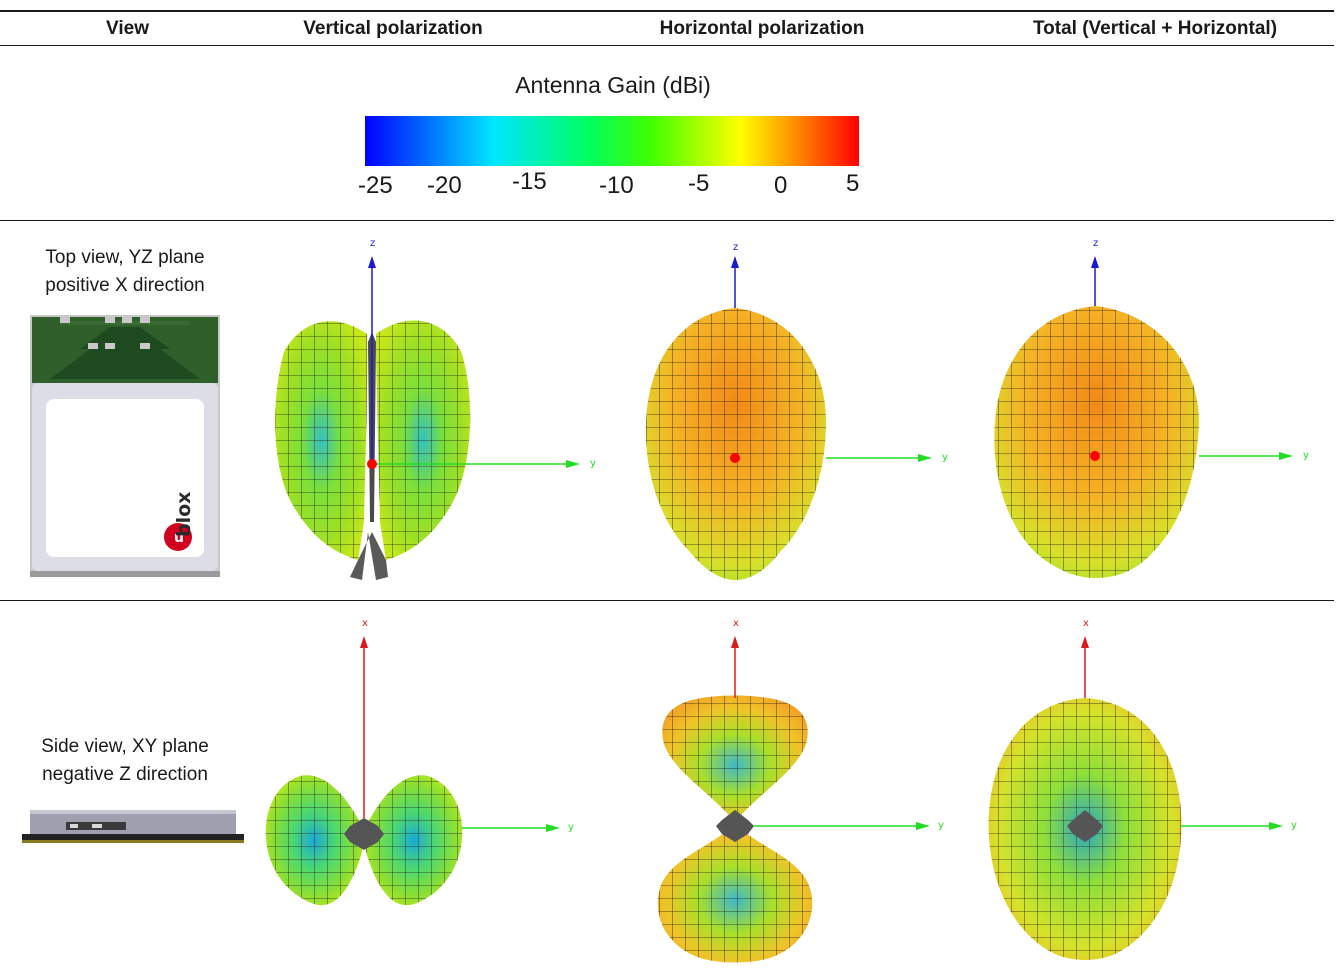  Describe the element at coordinates (781, 185) in the screenshot. I see `legend-tick: 0` at that location.